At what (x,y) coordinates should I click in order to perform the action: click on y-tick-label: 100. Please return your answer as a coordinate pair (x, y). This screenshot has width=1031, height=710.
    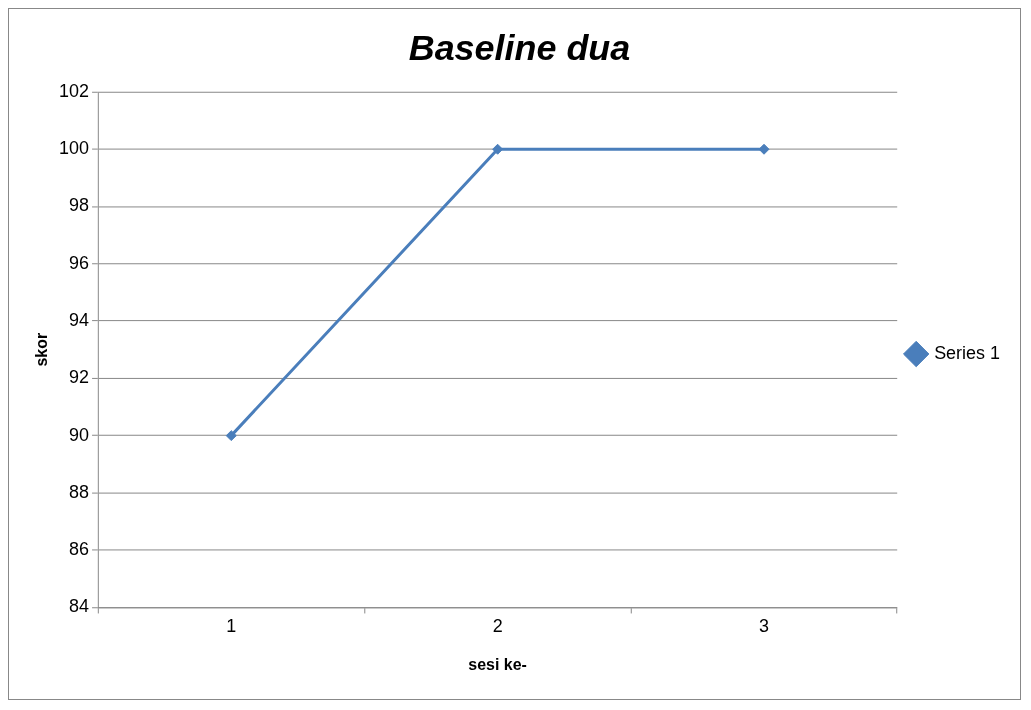
    Looking at the image, I should click on (74, 148).